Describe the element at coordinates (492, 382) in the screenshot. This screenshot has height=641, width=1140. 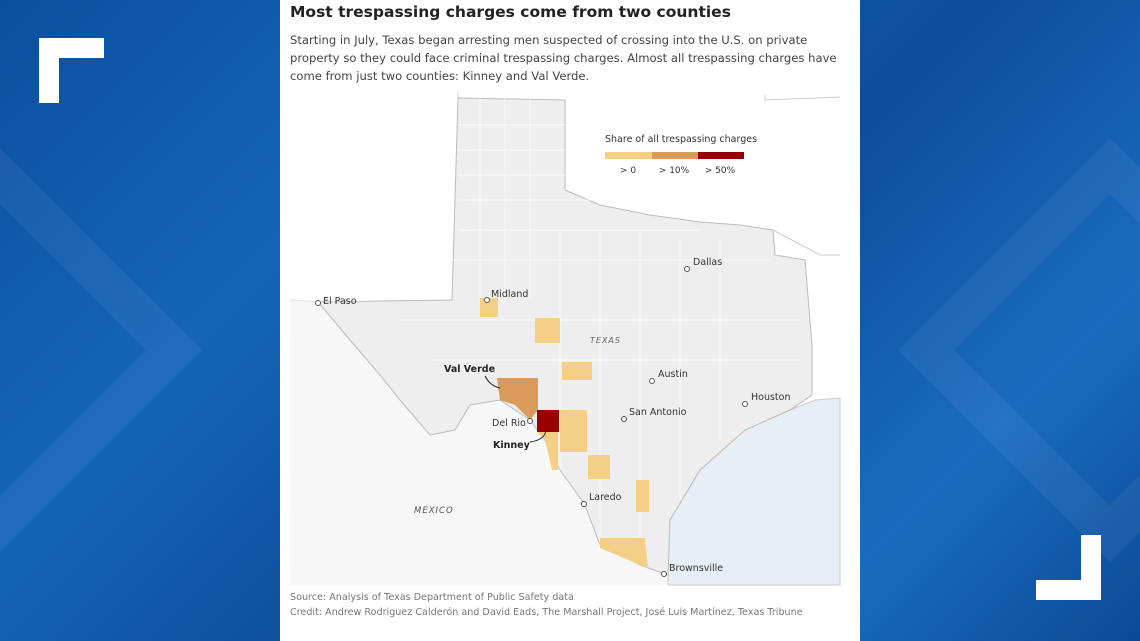
I see `annotation-arrow-val-verde` at that location.